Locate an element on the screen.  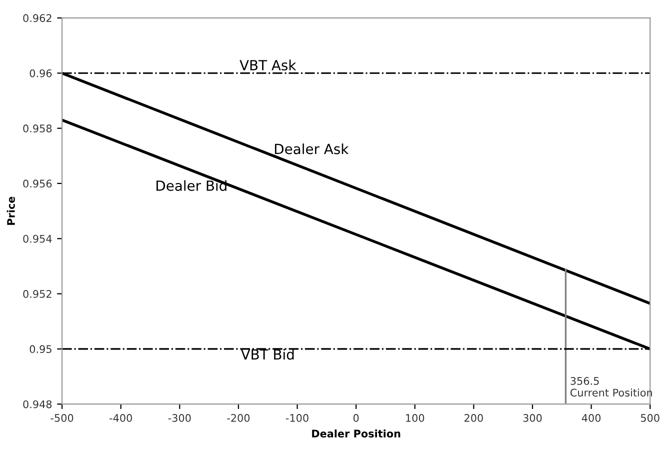
y-tick-label: 0.948 is located at coordinates (37, 404).